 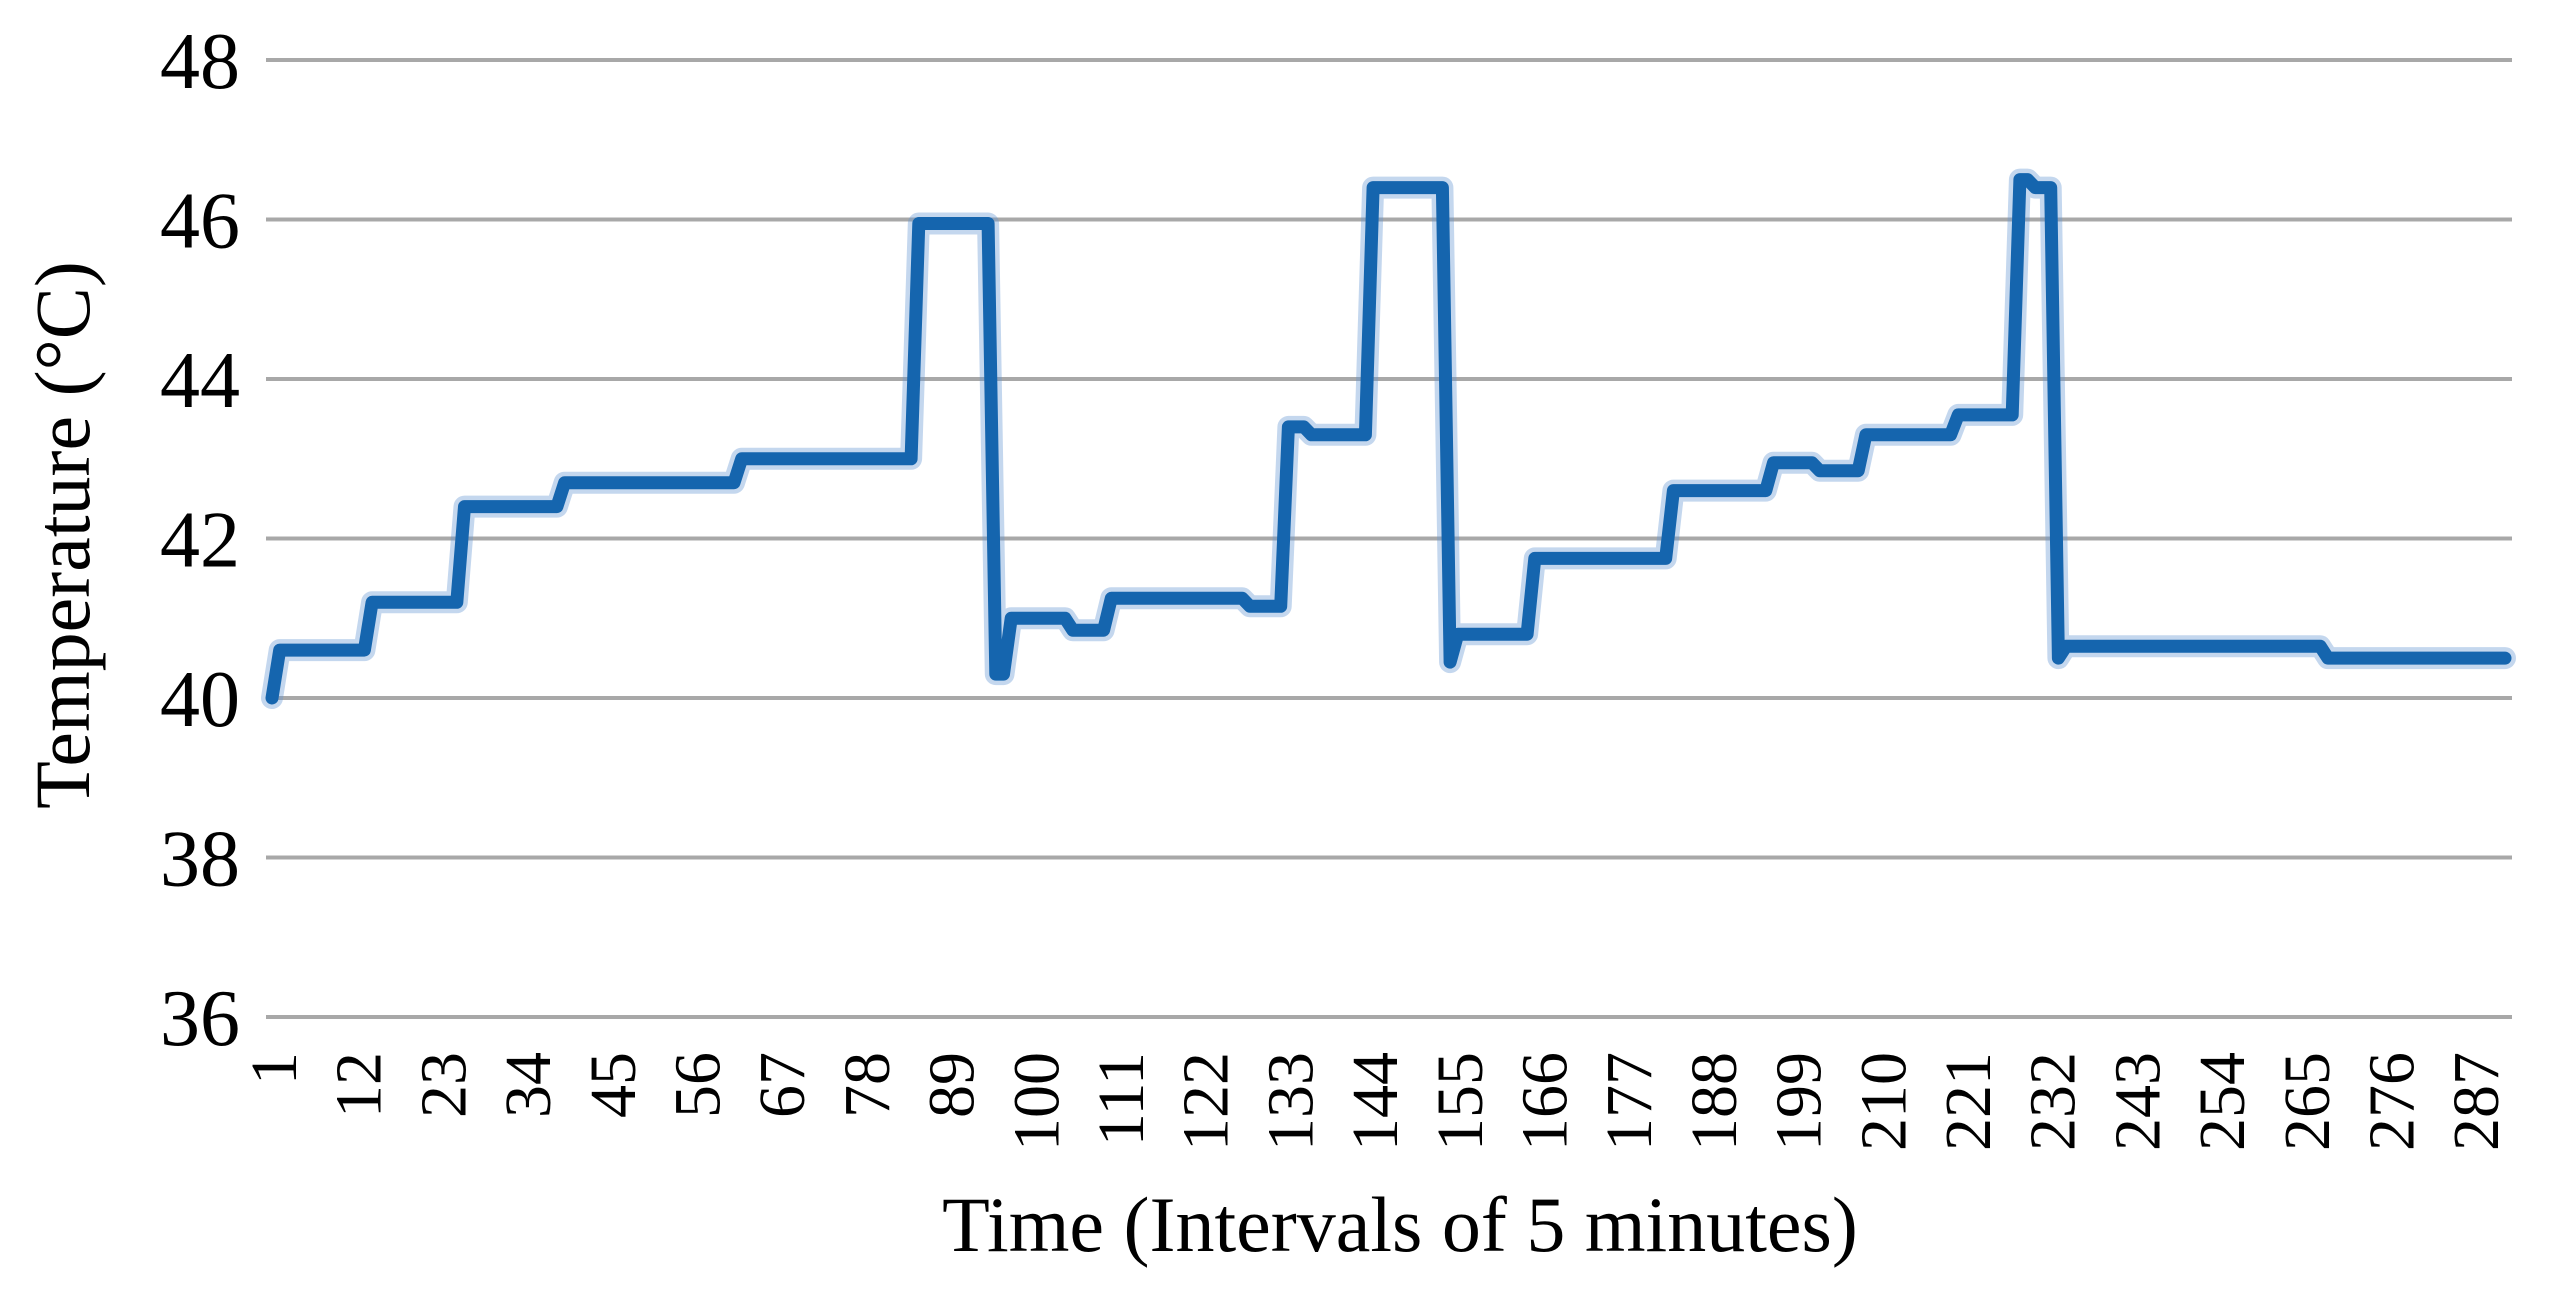 What do you see at coordinates (2392, 1101) in the screenshot?
I see `x-tick-label: 276` at bounding box center [2392, 1101].